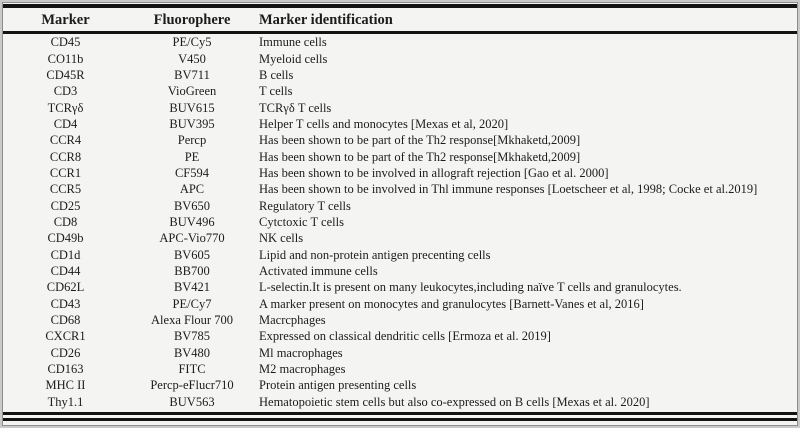 The width and height of the screenshot is (800, 428). Describe the element at coordinates (192, 156) in the screenshot. I see `fluorophore-cell: PE` at that location.